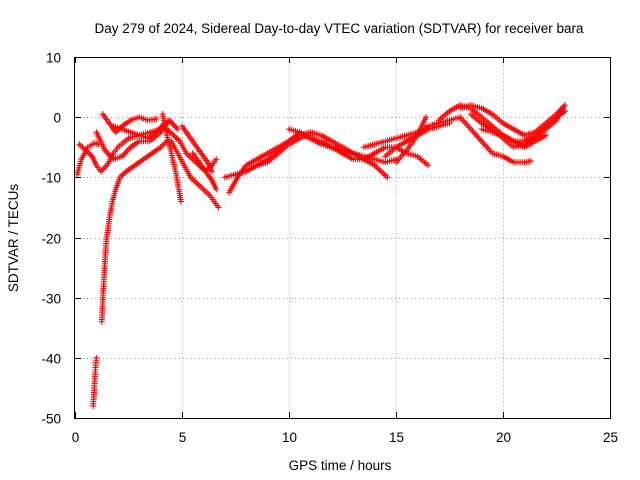 The image size is (640, 480). I want to click on y-tick-label: 10, so click(53, 58).